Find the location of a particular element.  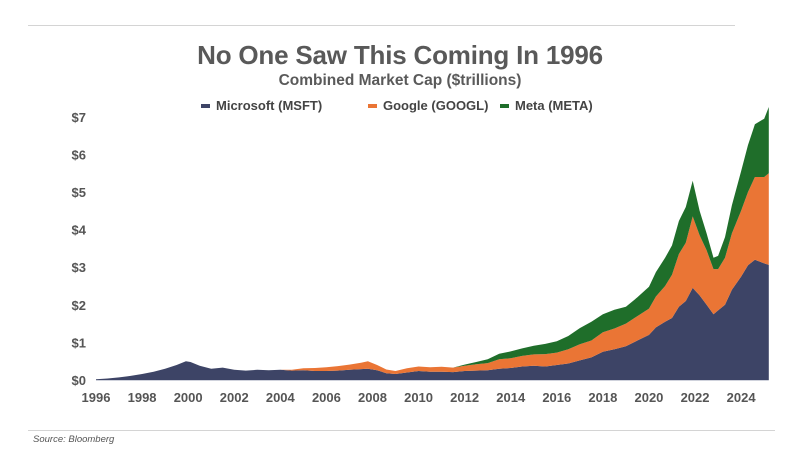

legend-swatch-meta is located at coordinates (504, 105).